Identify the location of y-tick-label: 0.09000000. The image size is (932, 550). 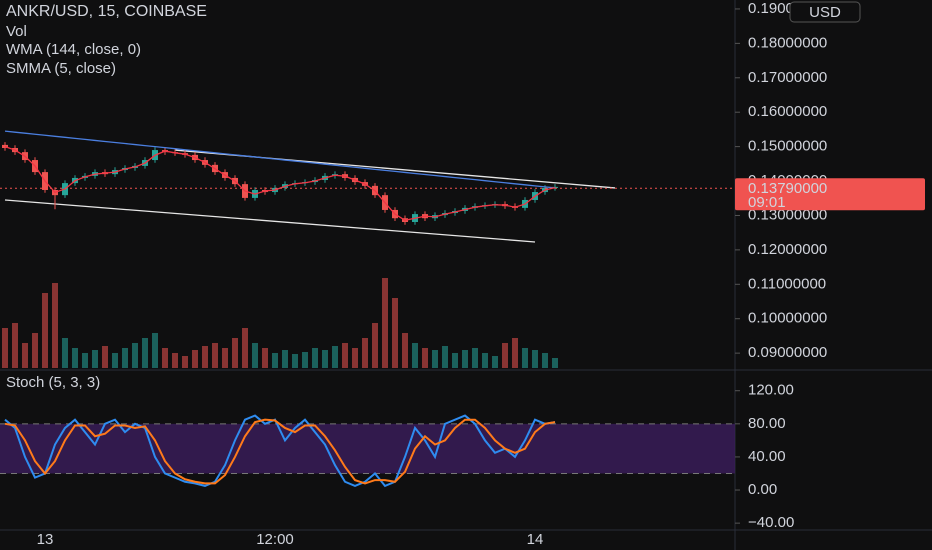
(787, 352).